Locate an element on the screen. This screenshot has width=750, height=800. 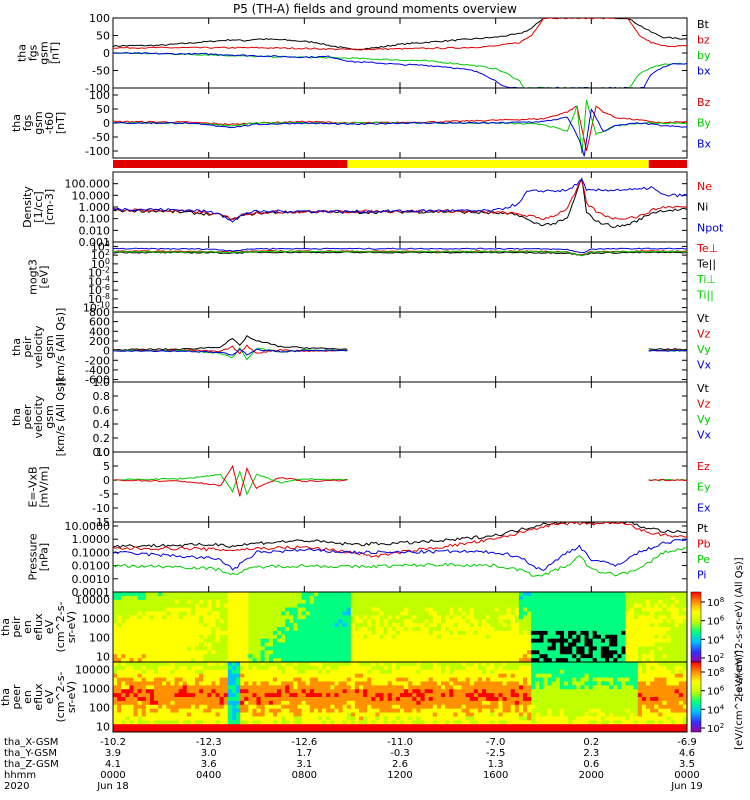
series-line-Ni is located at coordinates (400, 202).